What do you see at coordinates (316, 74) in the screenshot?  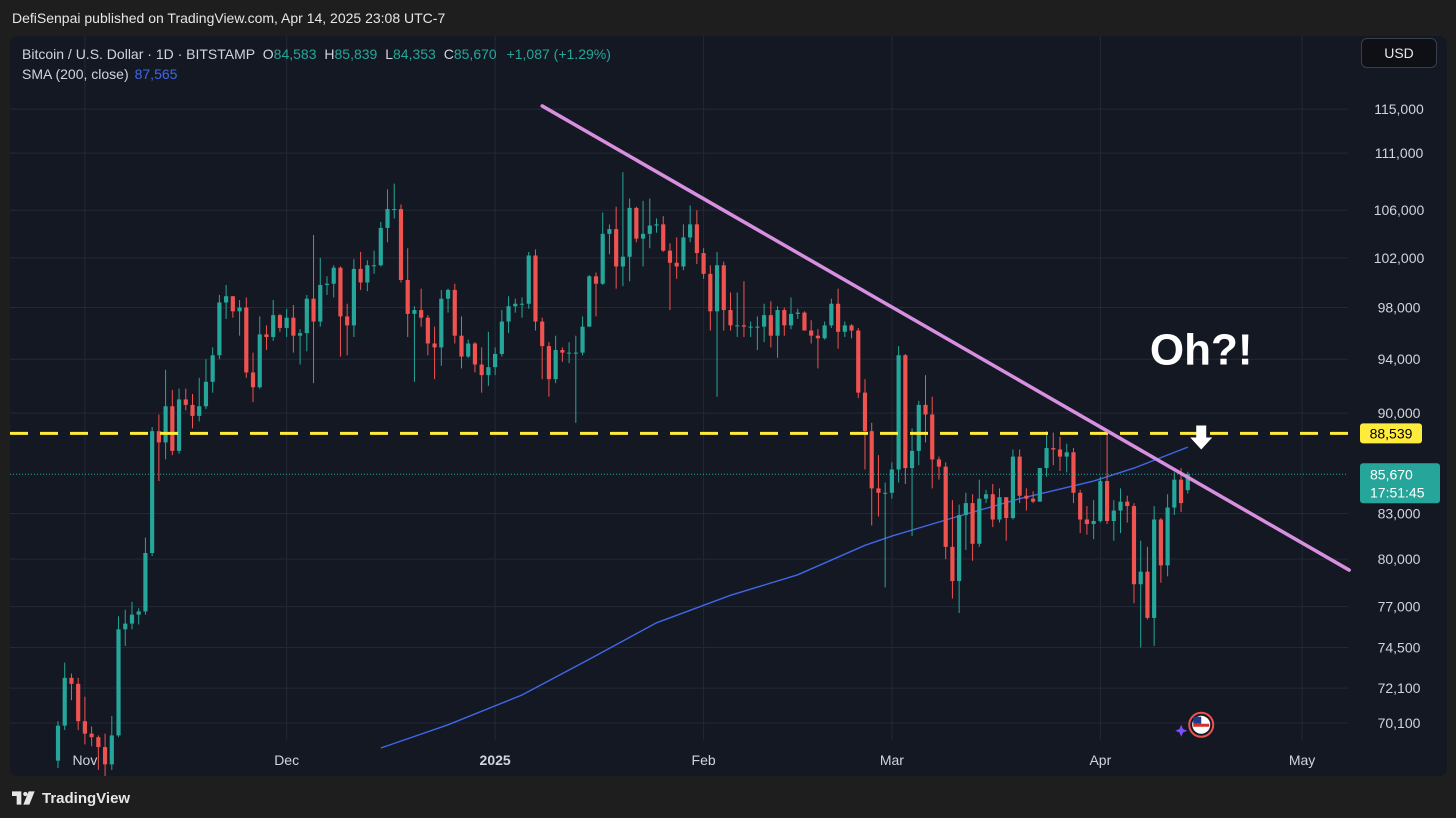 I see `sma-row: SMA (200, close) 87,565` at bounding box center [316, 74].